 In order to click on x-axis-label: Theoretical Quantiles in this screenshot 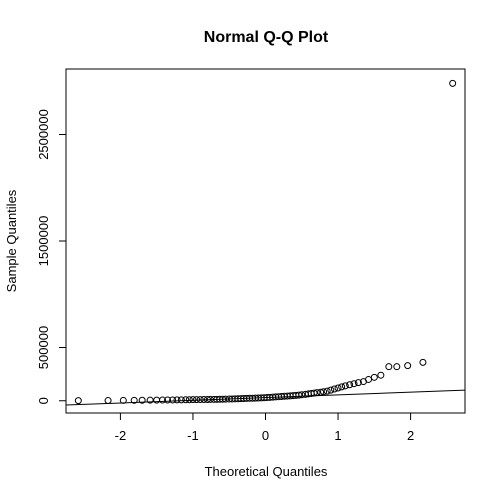, I will do `click(266, 471)`.